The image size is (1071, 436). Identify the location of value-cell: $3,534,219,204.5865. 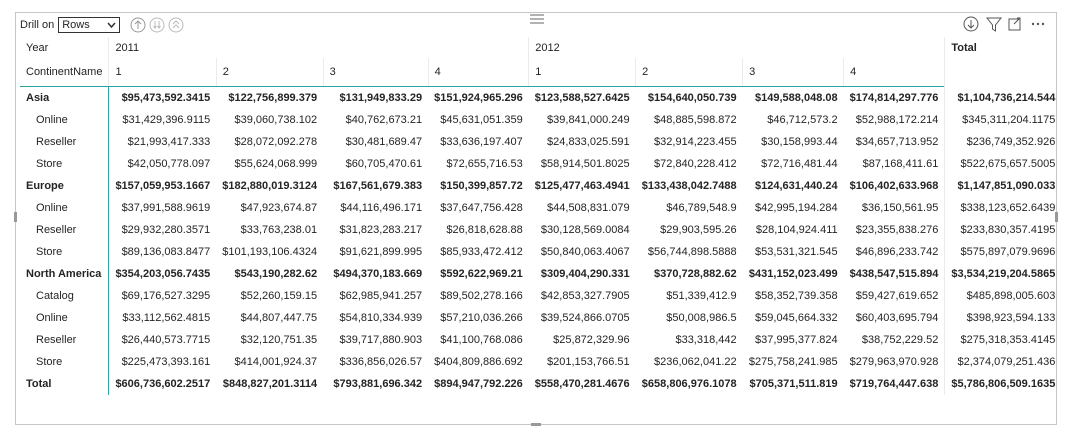
(1003, 274).